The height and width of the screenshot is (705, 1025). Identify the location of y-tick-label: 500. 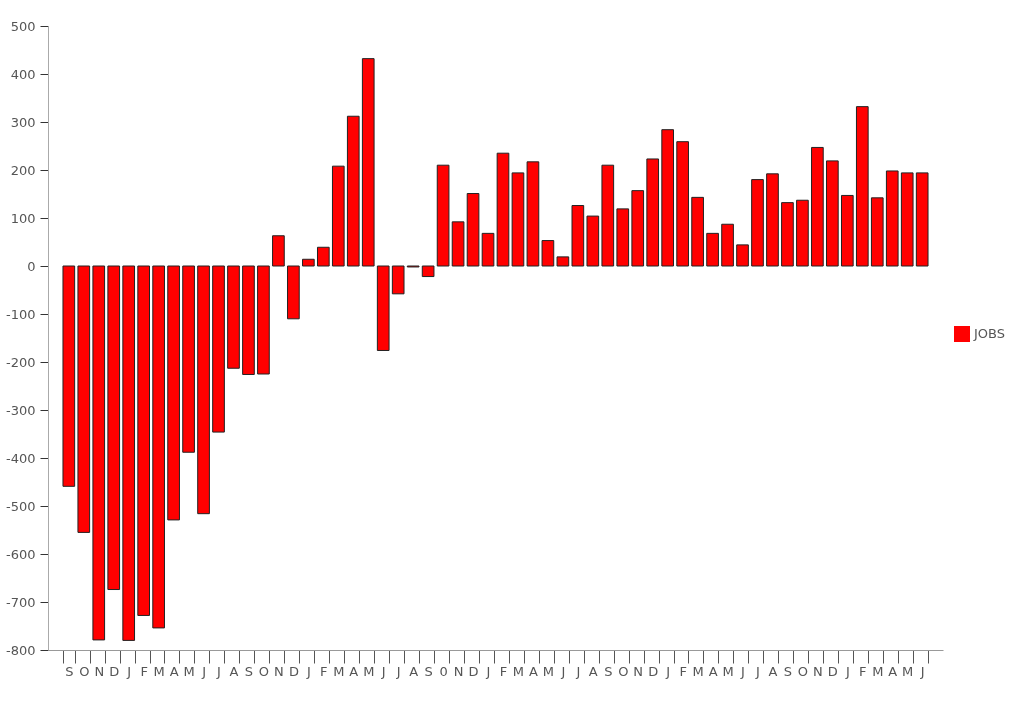
(23, 26).